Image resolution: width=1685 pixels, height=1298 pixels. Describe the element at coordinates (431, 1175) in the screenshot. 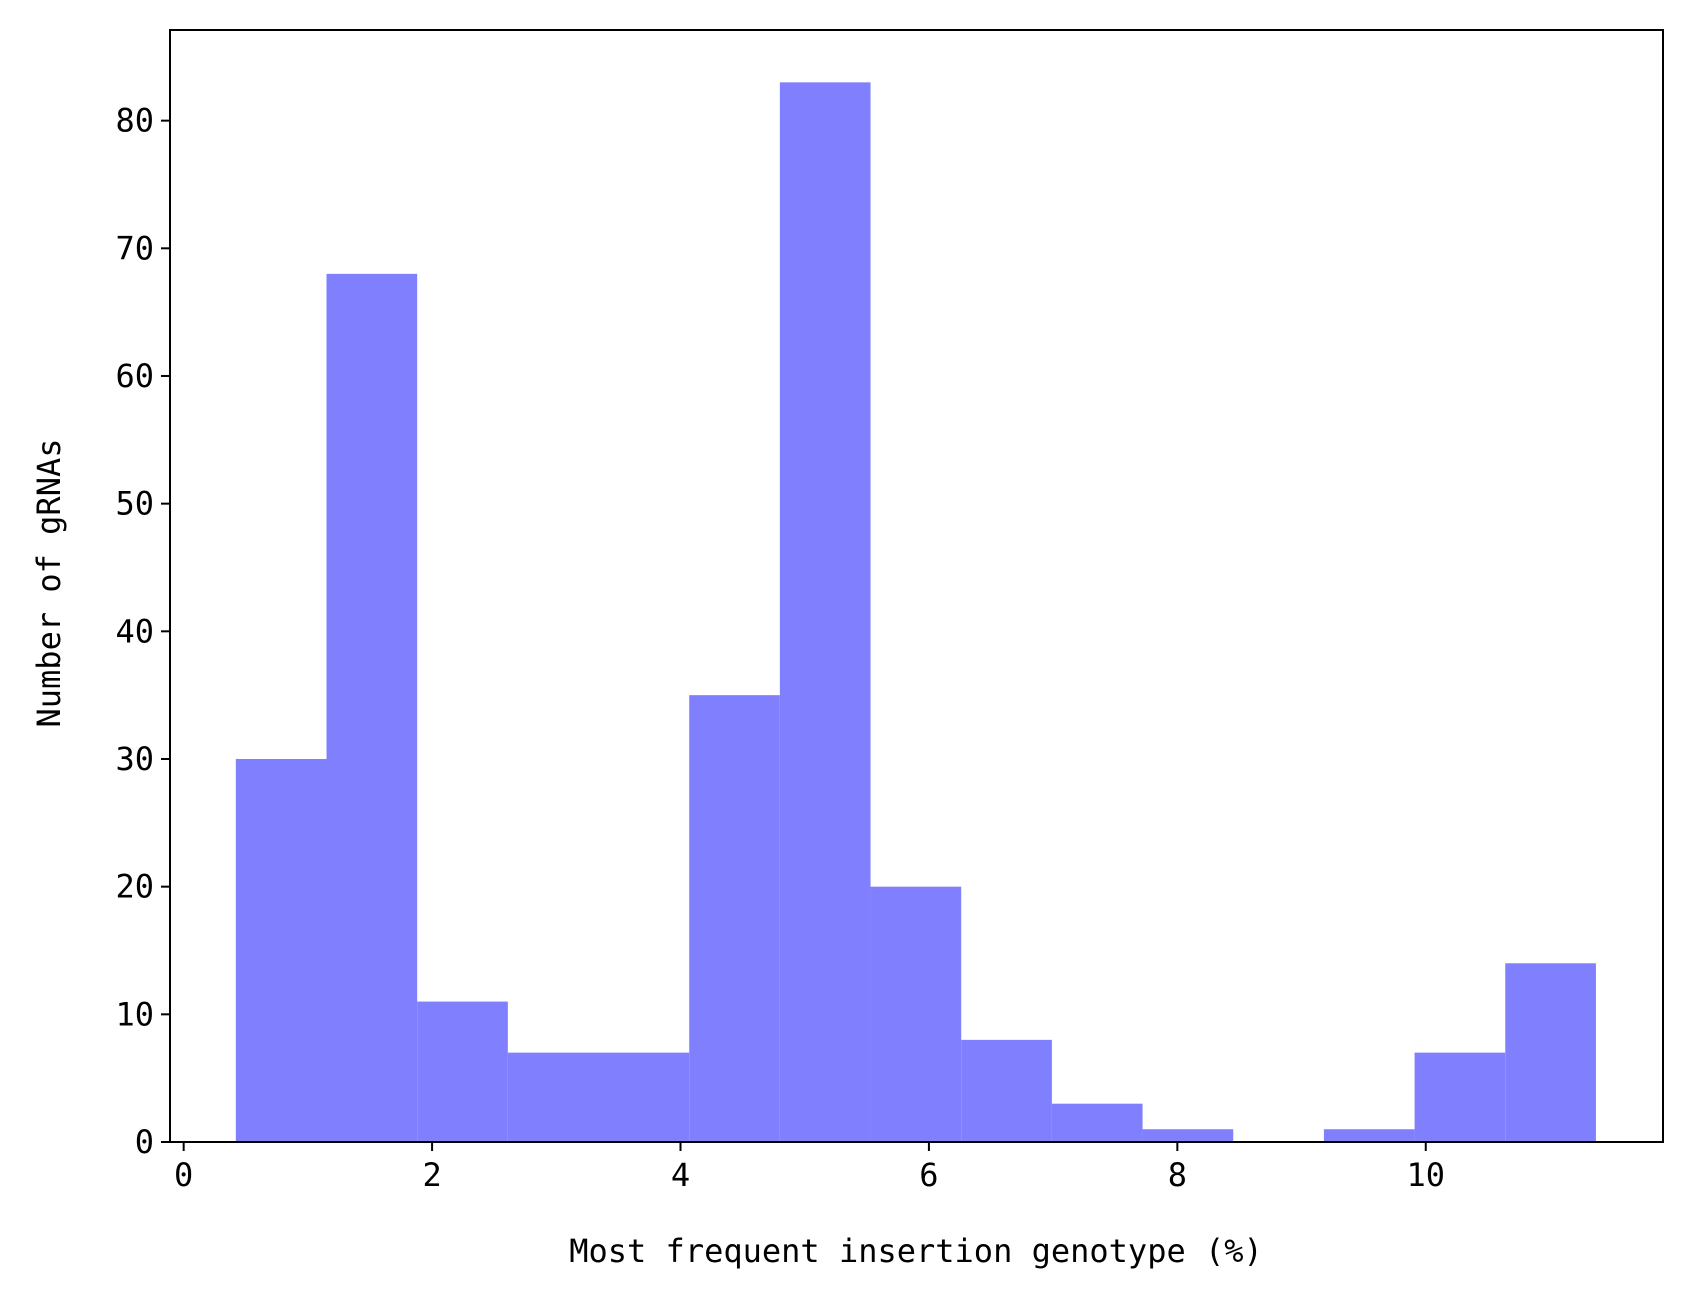

I see `x-tick-label: 2` at that location.